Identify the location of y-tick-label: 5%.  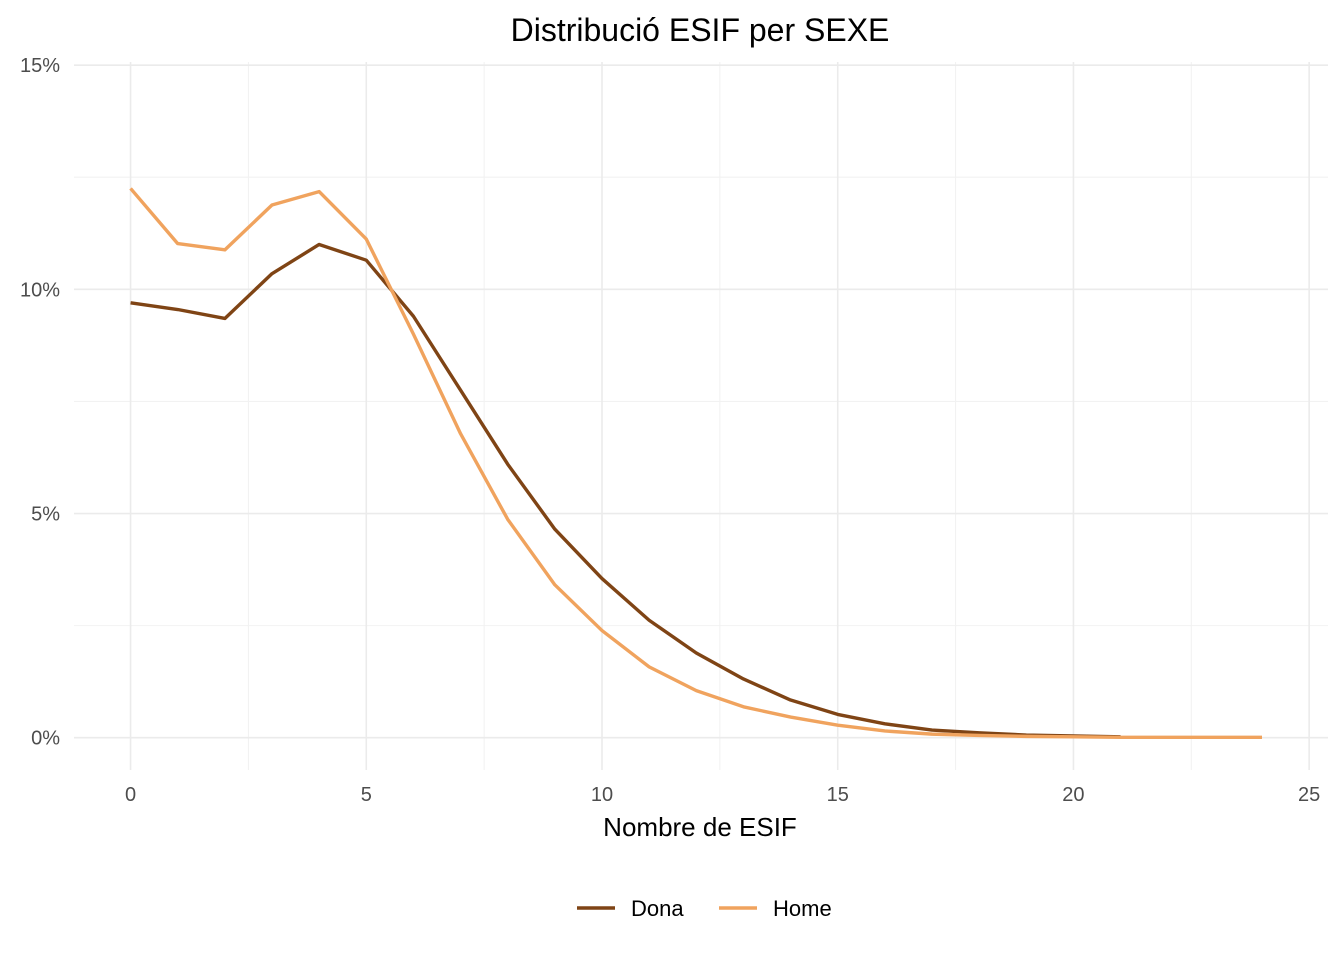
(45, 515).